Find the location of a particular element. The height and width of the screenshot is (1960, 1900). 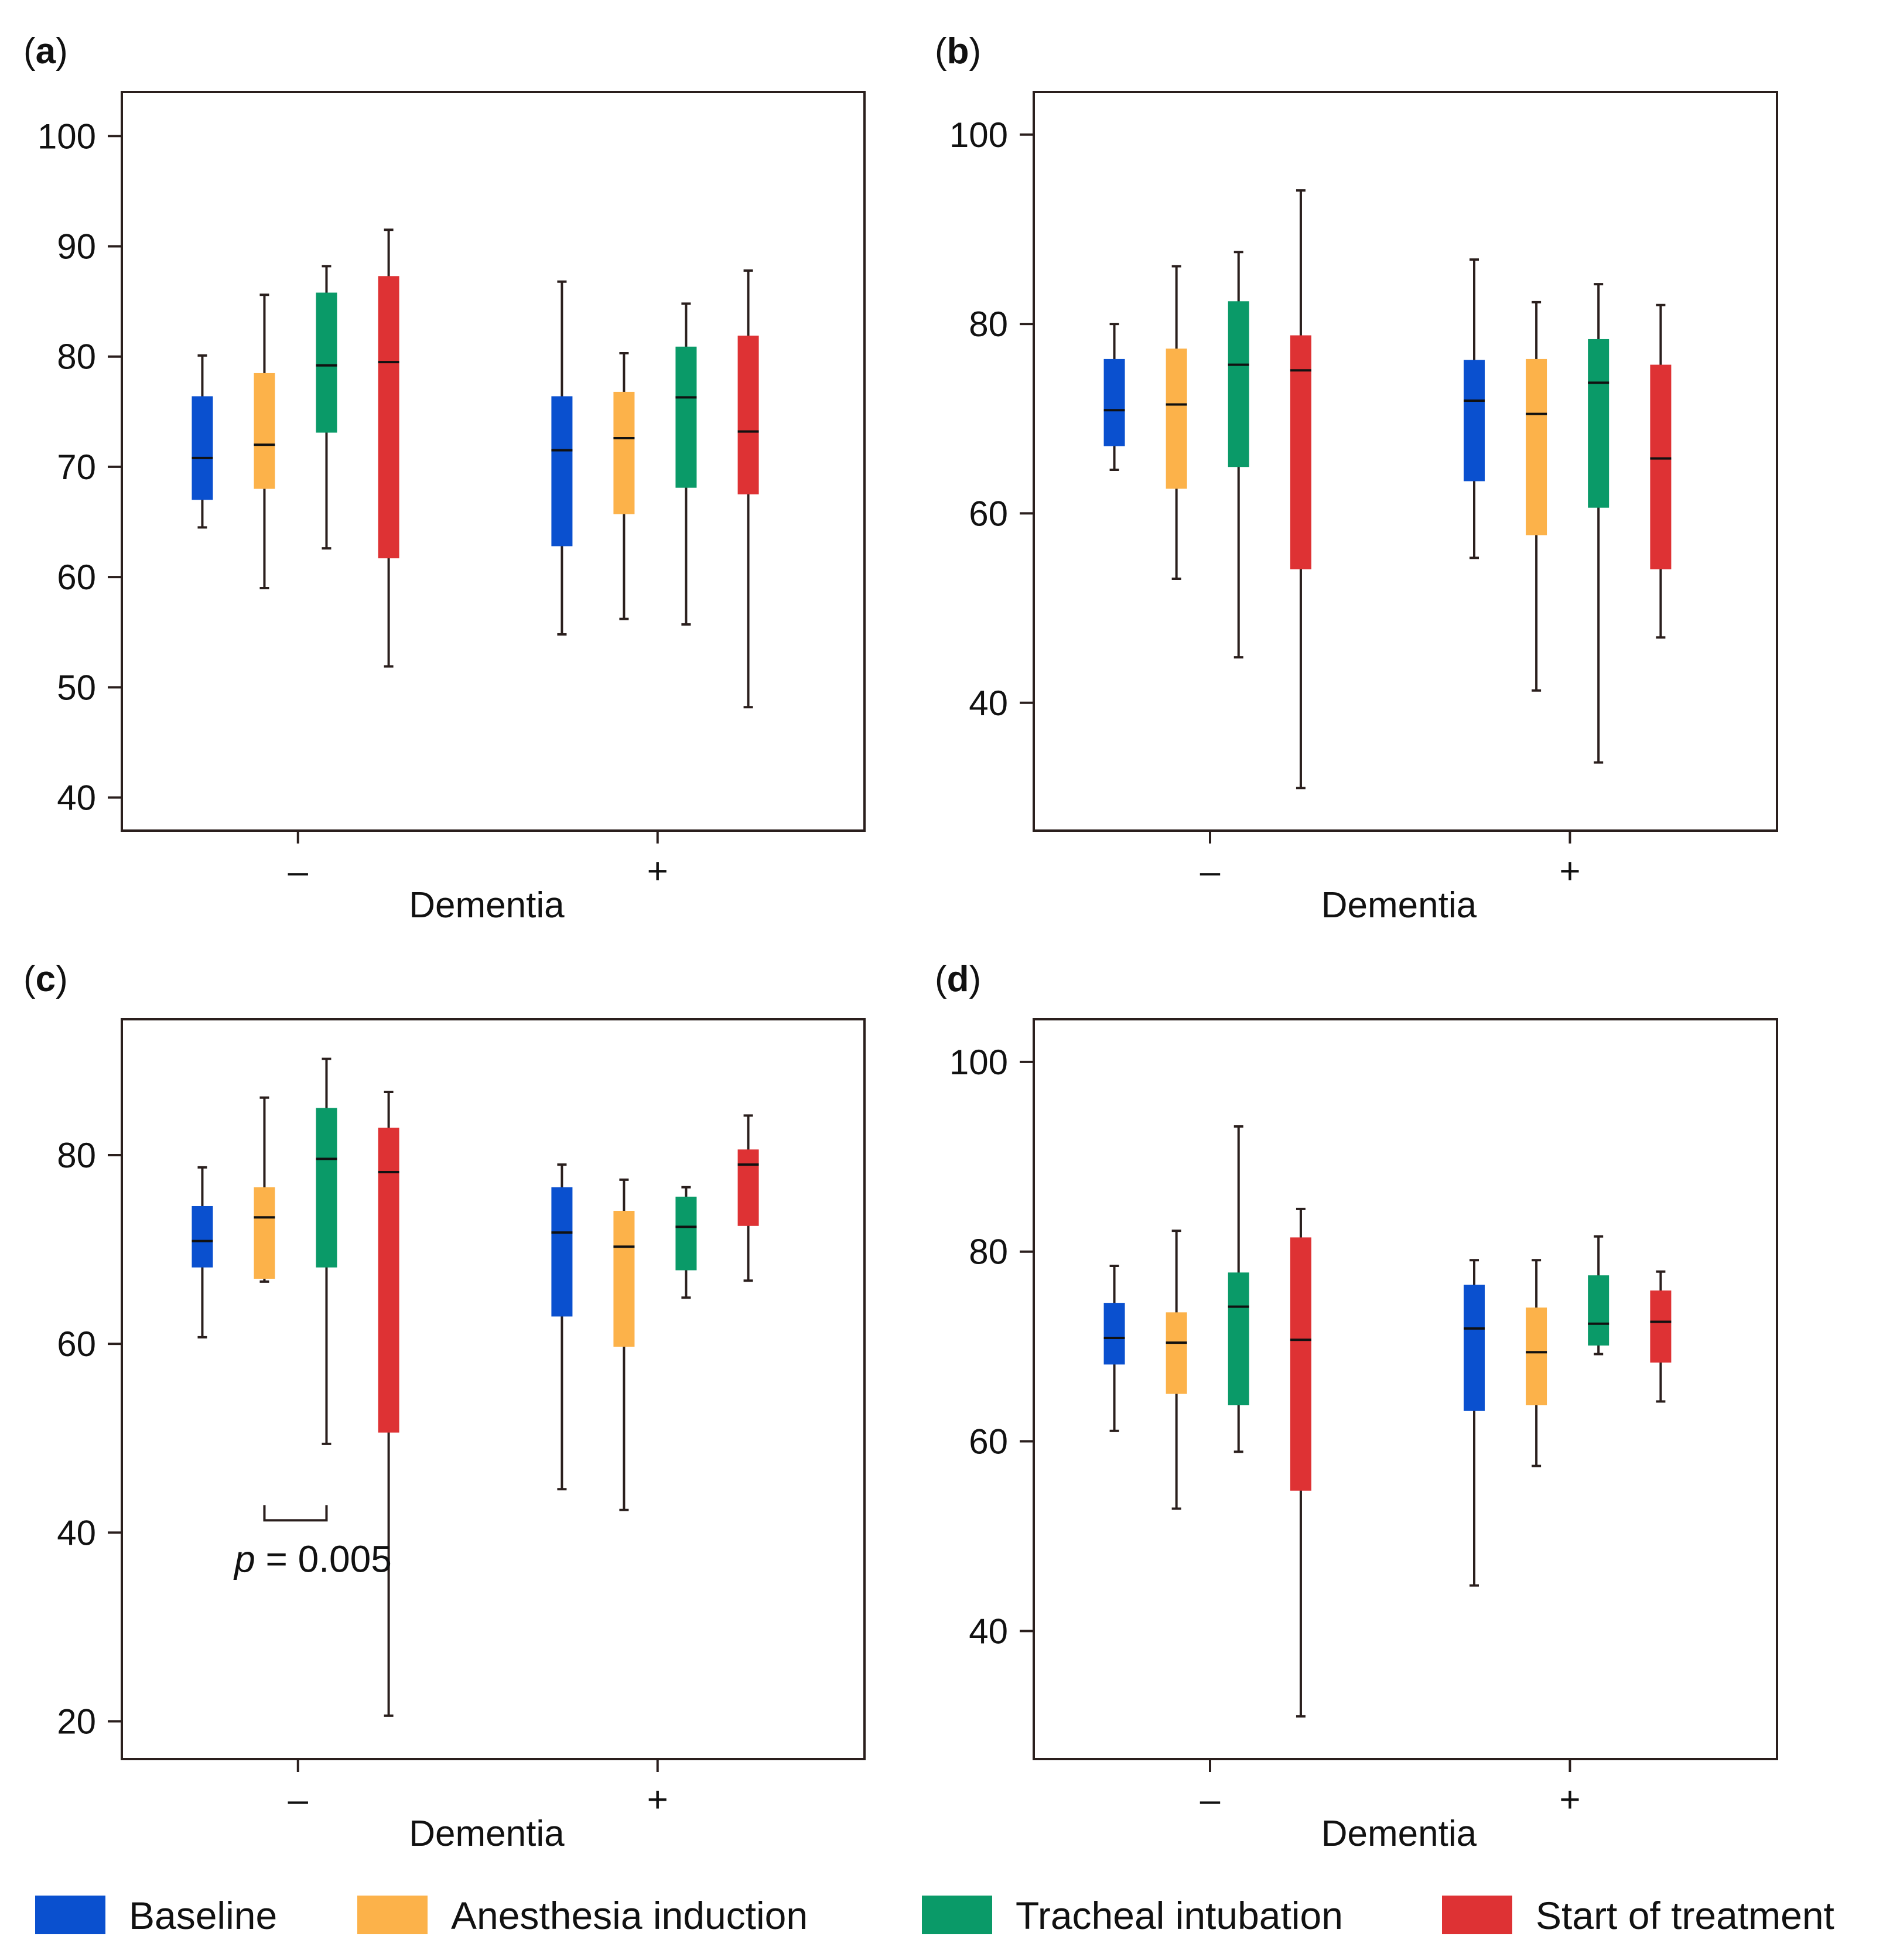

p-value-label: p = 0.005 is located at coordinates (312, 1559).